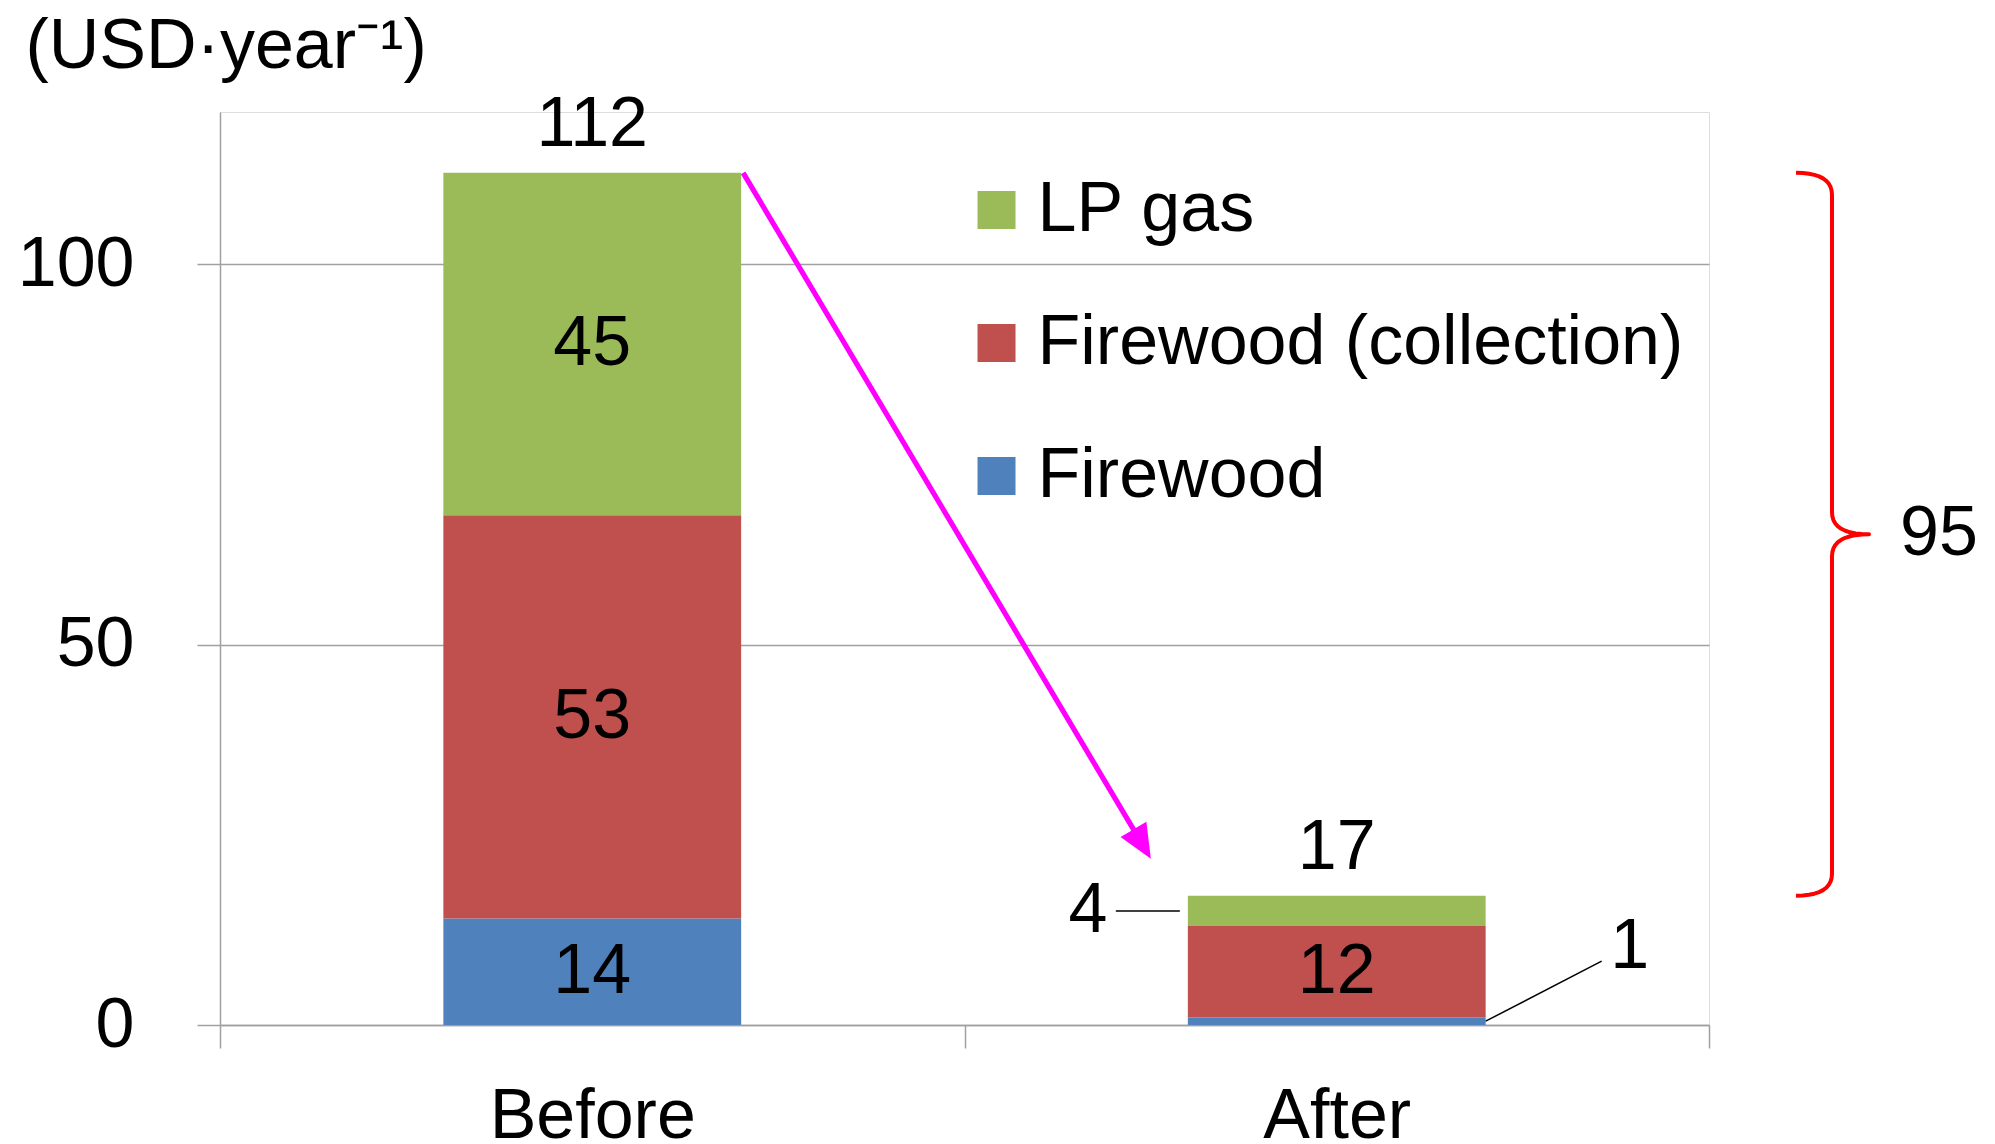 This screenshot has height=1144, width=1995. What do you see at coordinates (1146, 207) in the screenshot?
I see `legend-label: LP gas` at bounding box center [1146, 207].